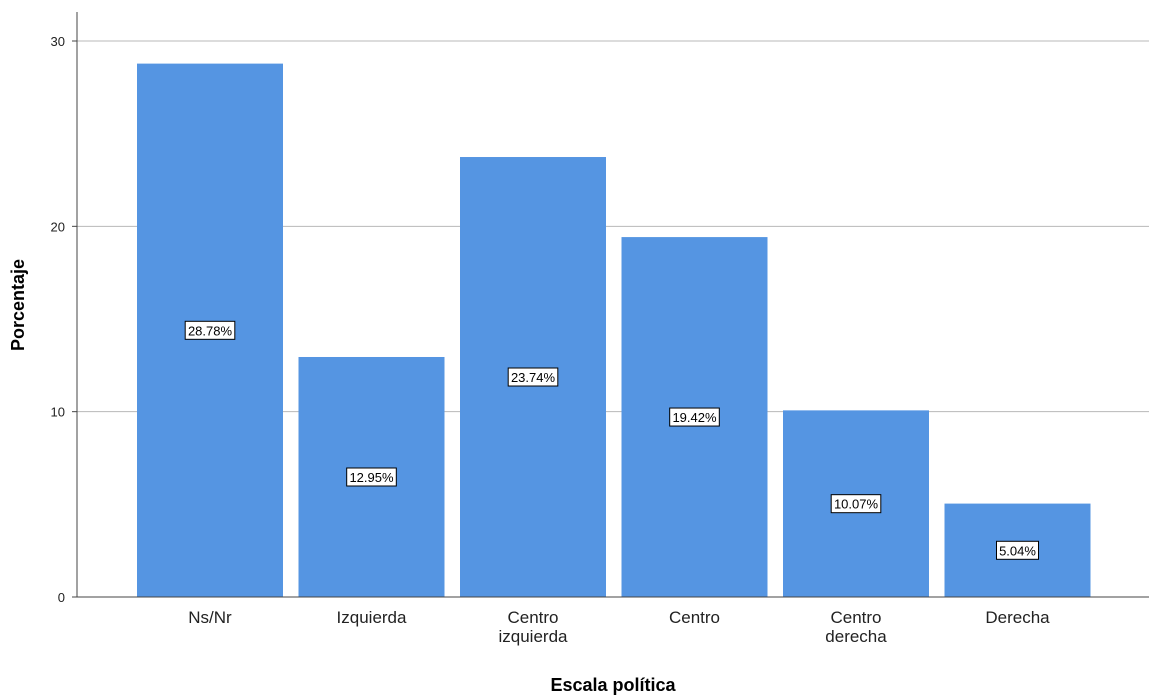  What do you see at coordinates (534, 627) in the screenshot?
I see `x-tick-label: Centro izquierda` at bounding box center [534, 627].